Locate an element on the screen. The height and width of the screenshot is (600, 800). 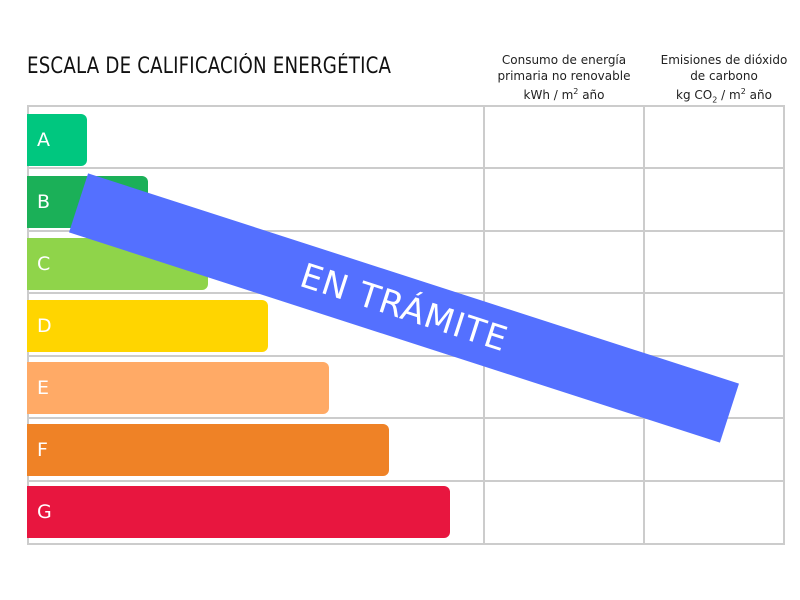
header-unit: kWh / m2 año is located at coordinates (564, 93).